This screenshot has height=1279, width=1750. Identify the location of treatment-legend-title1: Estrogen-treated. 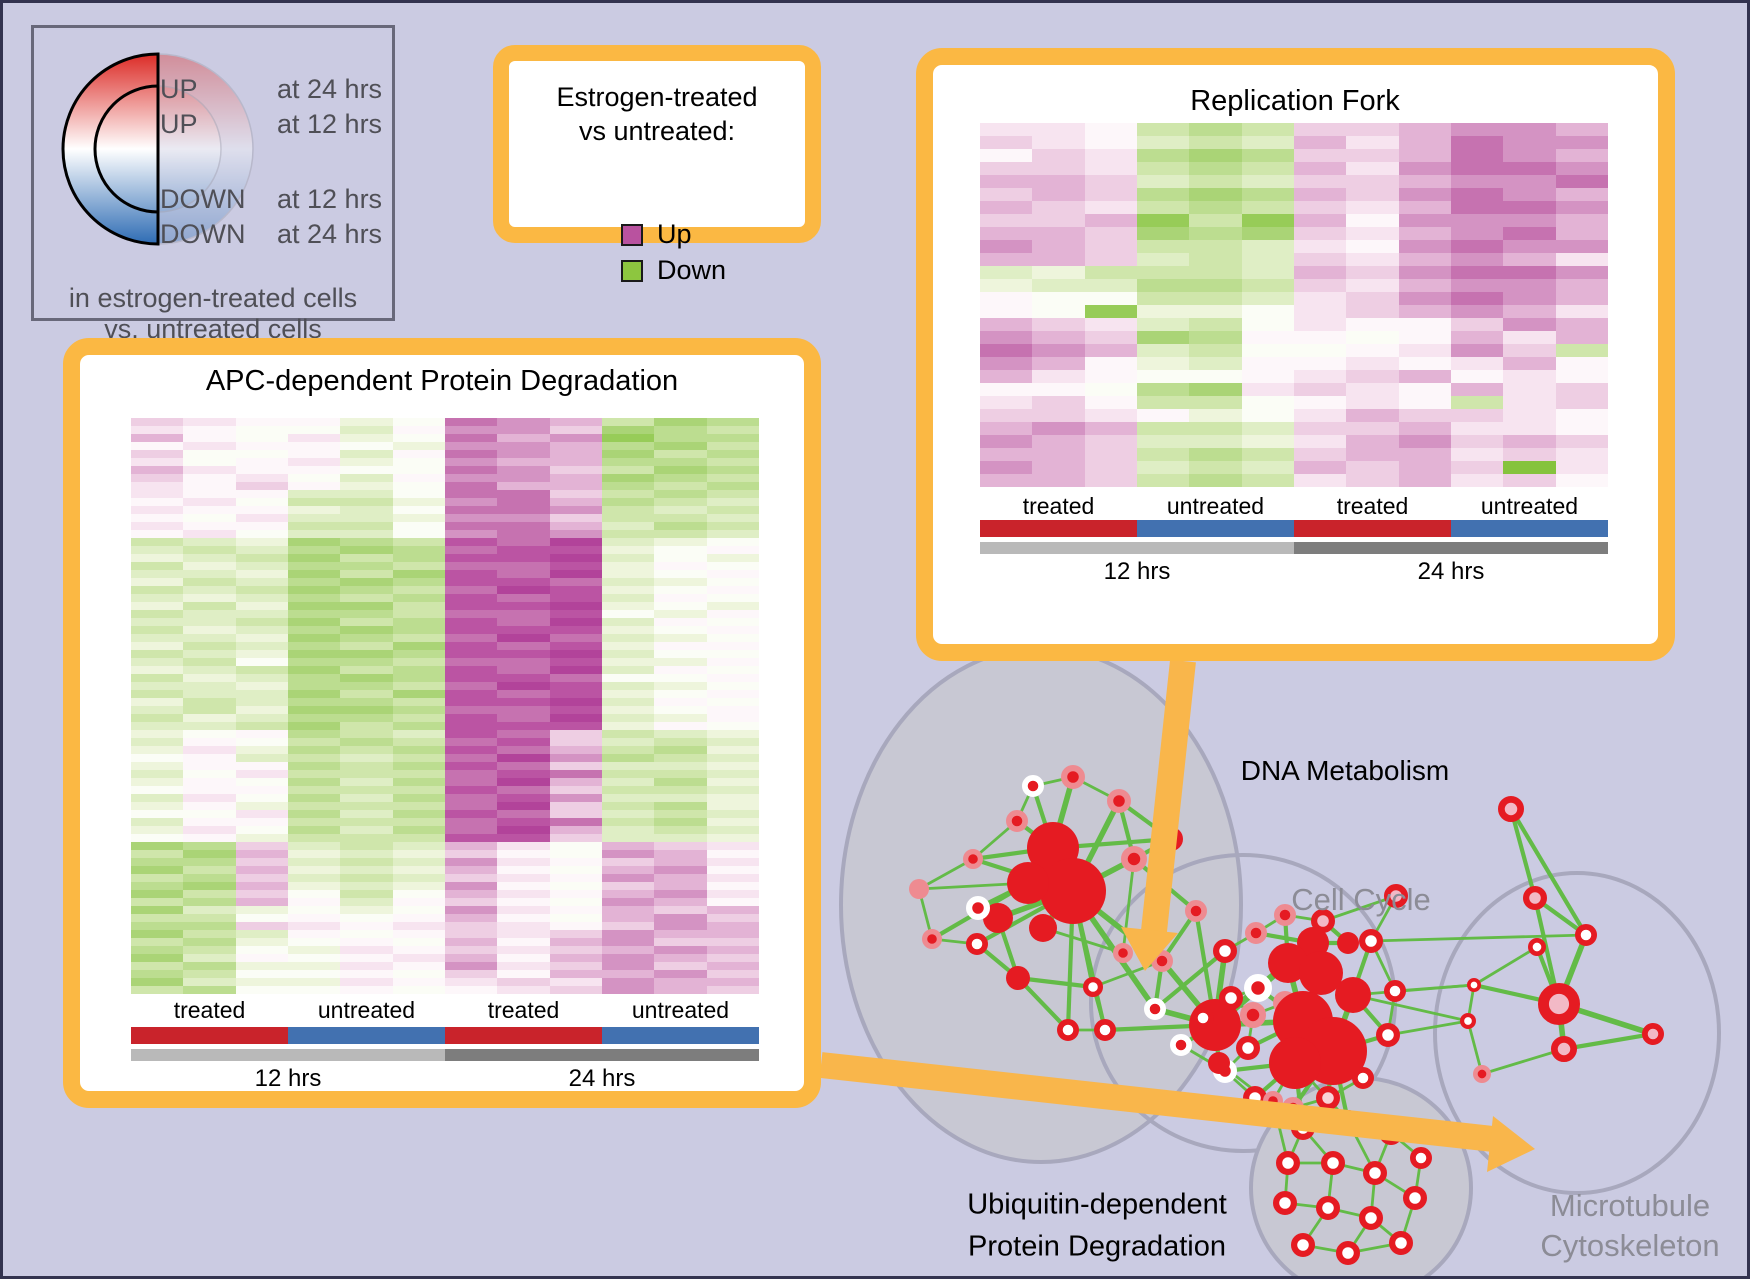
(657, 97).